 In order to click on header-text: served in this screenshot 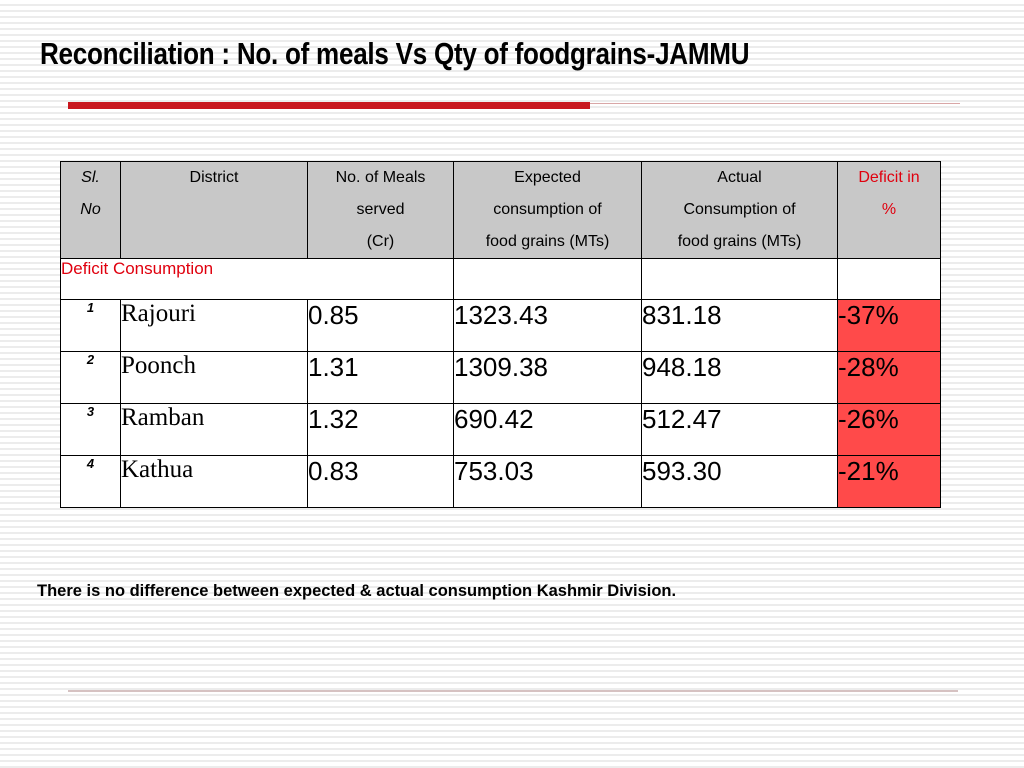, I will do `click(380, 209)`.